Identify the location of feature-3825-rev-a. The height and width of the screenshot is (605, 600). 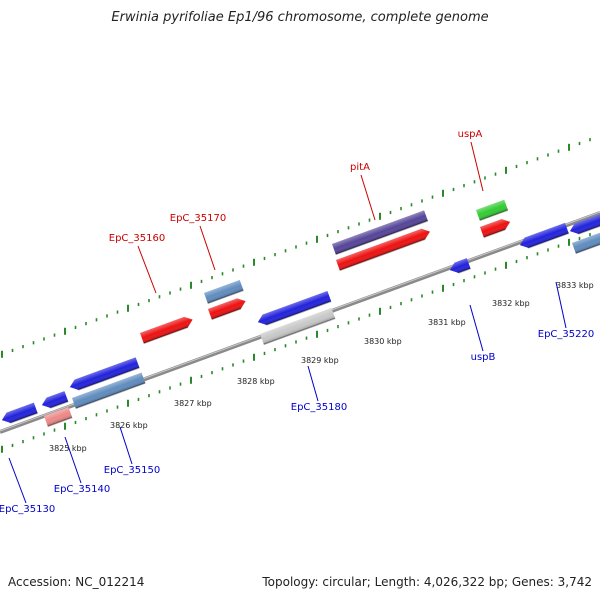
(19, 413).